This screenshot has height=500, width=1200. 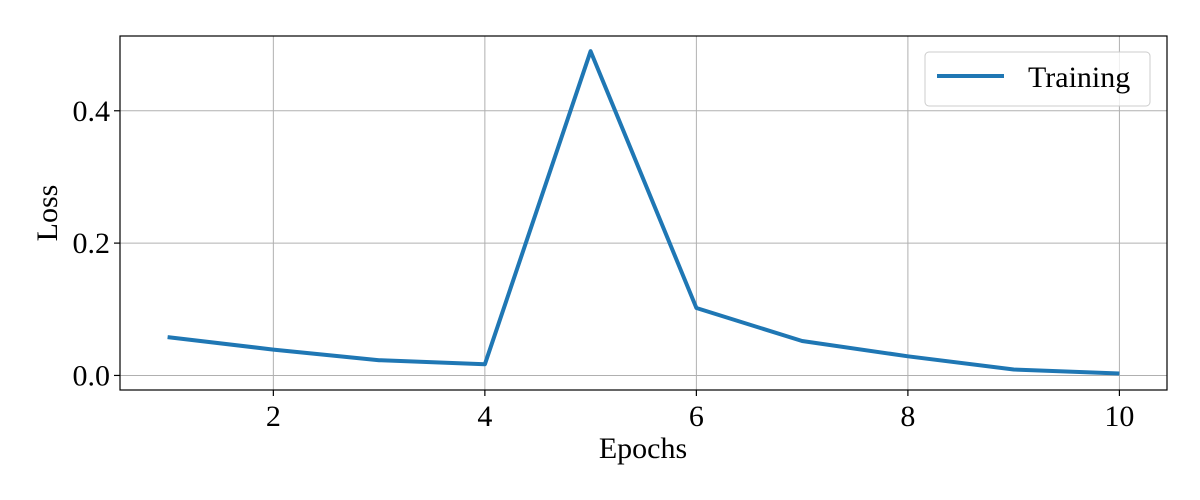 I want to click on x-tick-label: 4, so click(x=484, y=416).